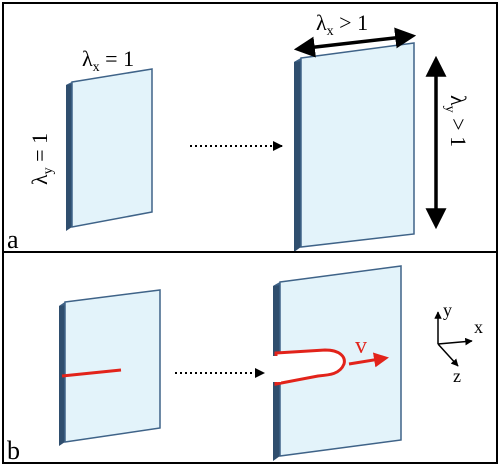 The height and width of the screenshot is (471, 500). I want to click on lambda-x-greater-label: λx > 1, so click(342, 24).